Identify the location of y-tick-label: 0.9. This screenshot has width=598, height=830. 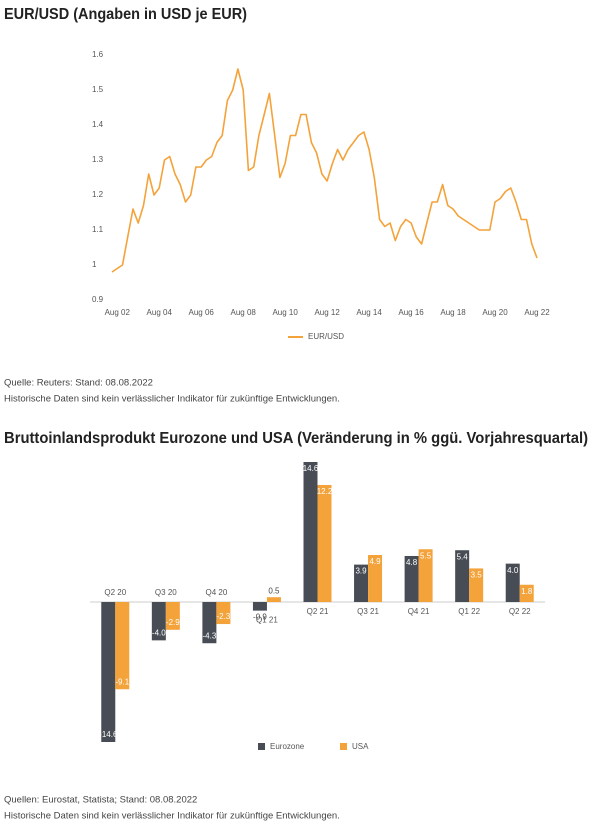
(98, 299).